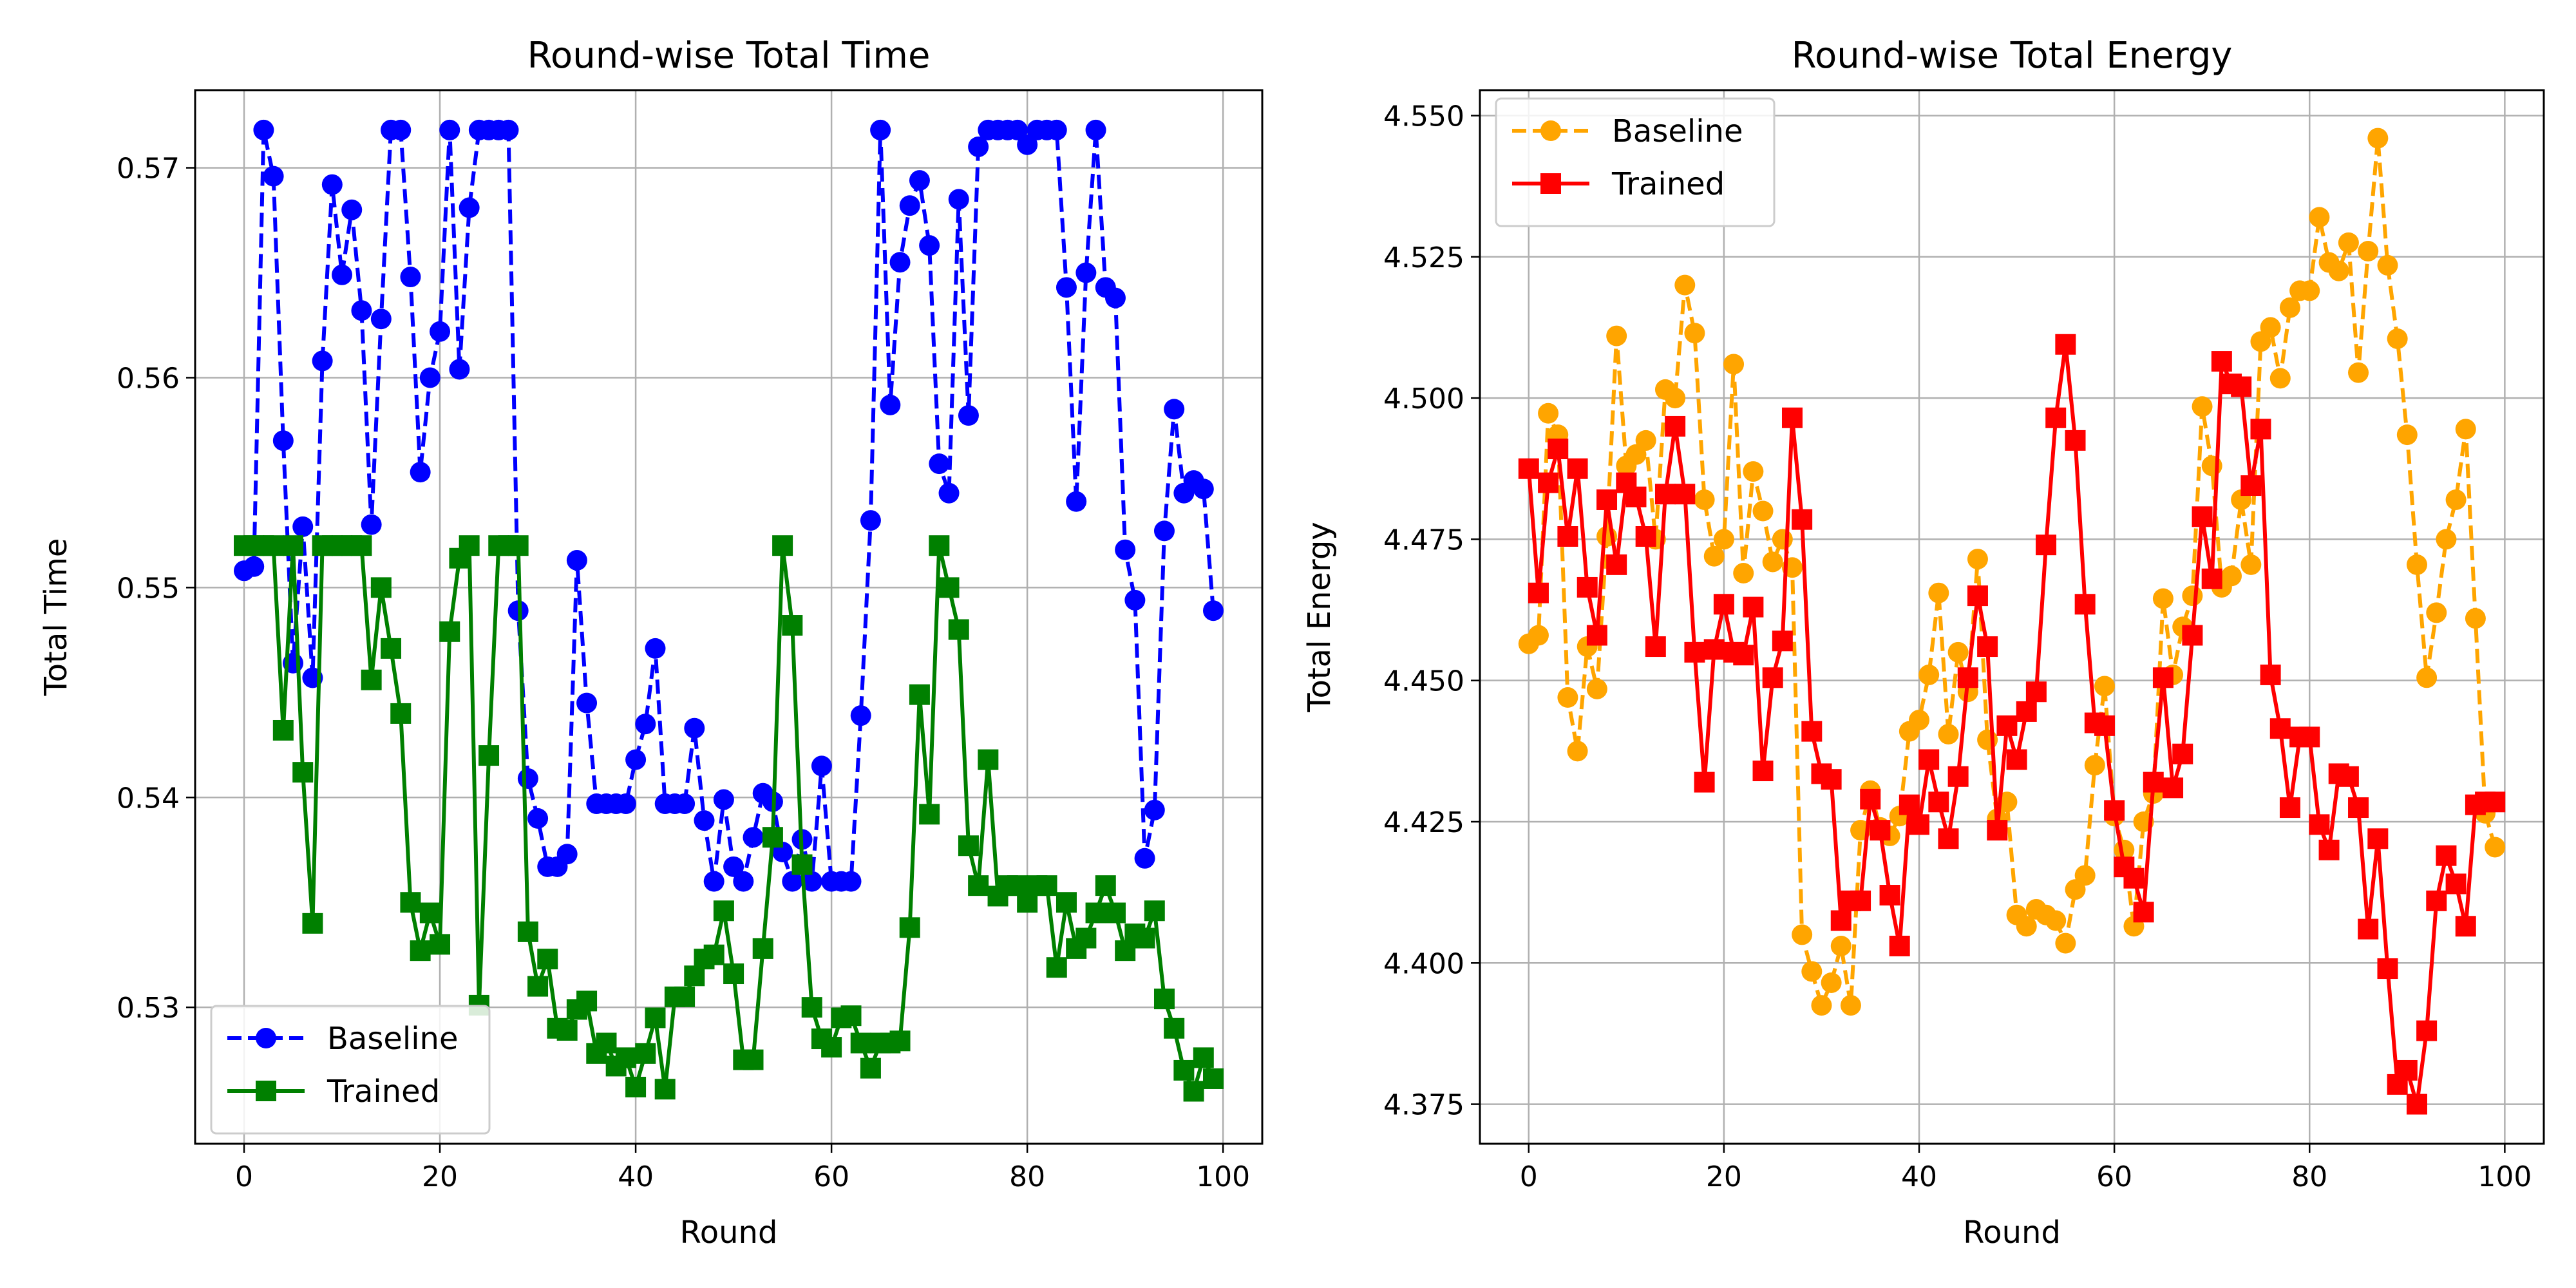 This screenshot has width=2576, height=1288. Describe the element at coordinates (148, 379) in the screenshot. I see `y-tick-label: 0.56` at that location.